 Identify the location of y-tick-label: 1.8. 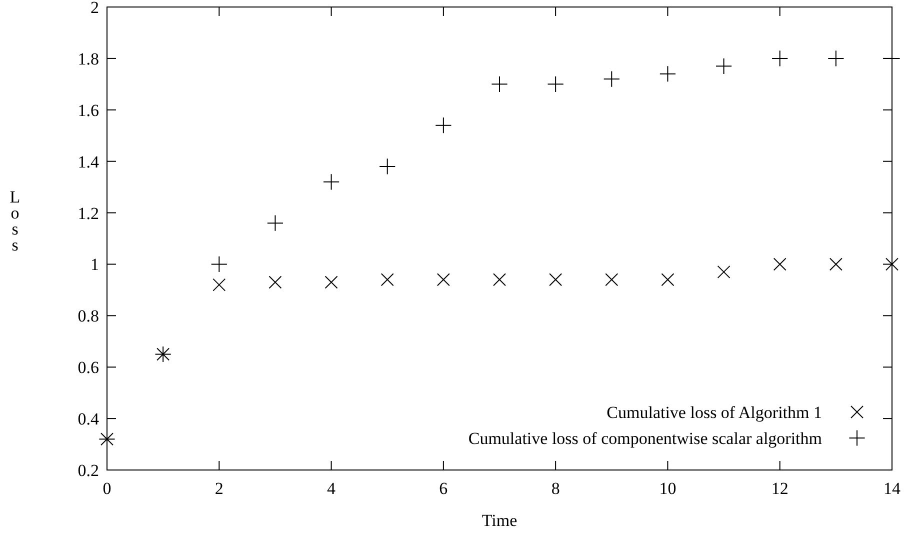
(88, 58).